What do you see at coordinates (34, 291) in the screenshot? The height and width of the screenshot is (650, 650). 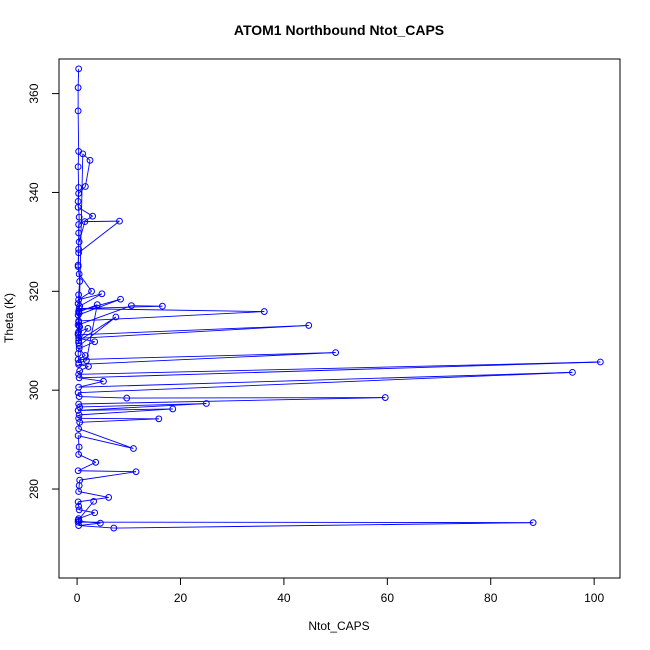 I see `y-tick-label: 320` at bounding box center [34, 291].